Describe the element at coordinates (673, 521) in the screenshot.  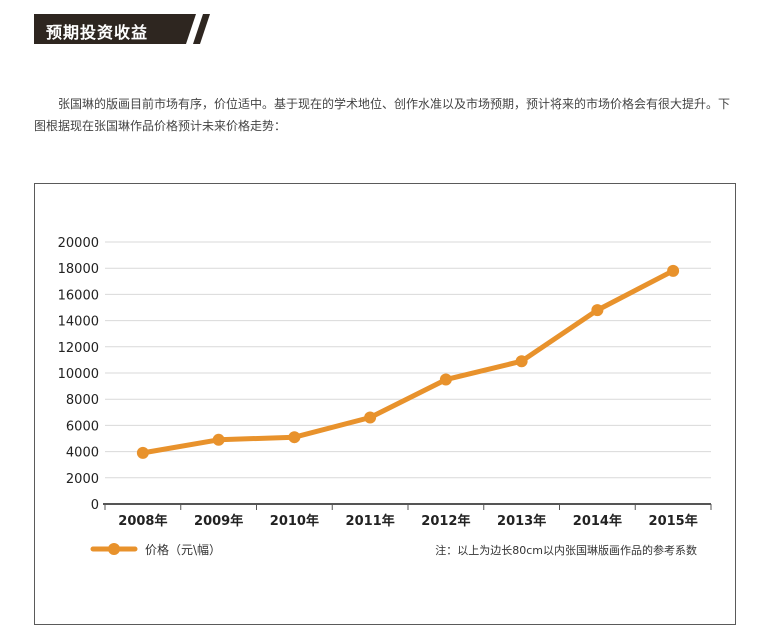
I see `x-tick-label: 2015年` at that location.